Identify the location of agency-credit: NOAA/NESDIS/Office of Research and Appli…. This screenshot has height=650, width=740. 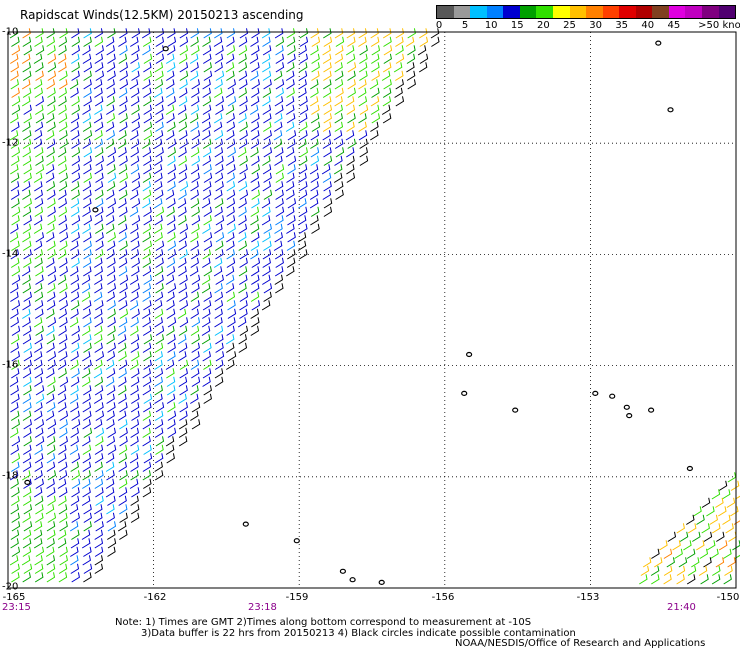
(580, 643).